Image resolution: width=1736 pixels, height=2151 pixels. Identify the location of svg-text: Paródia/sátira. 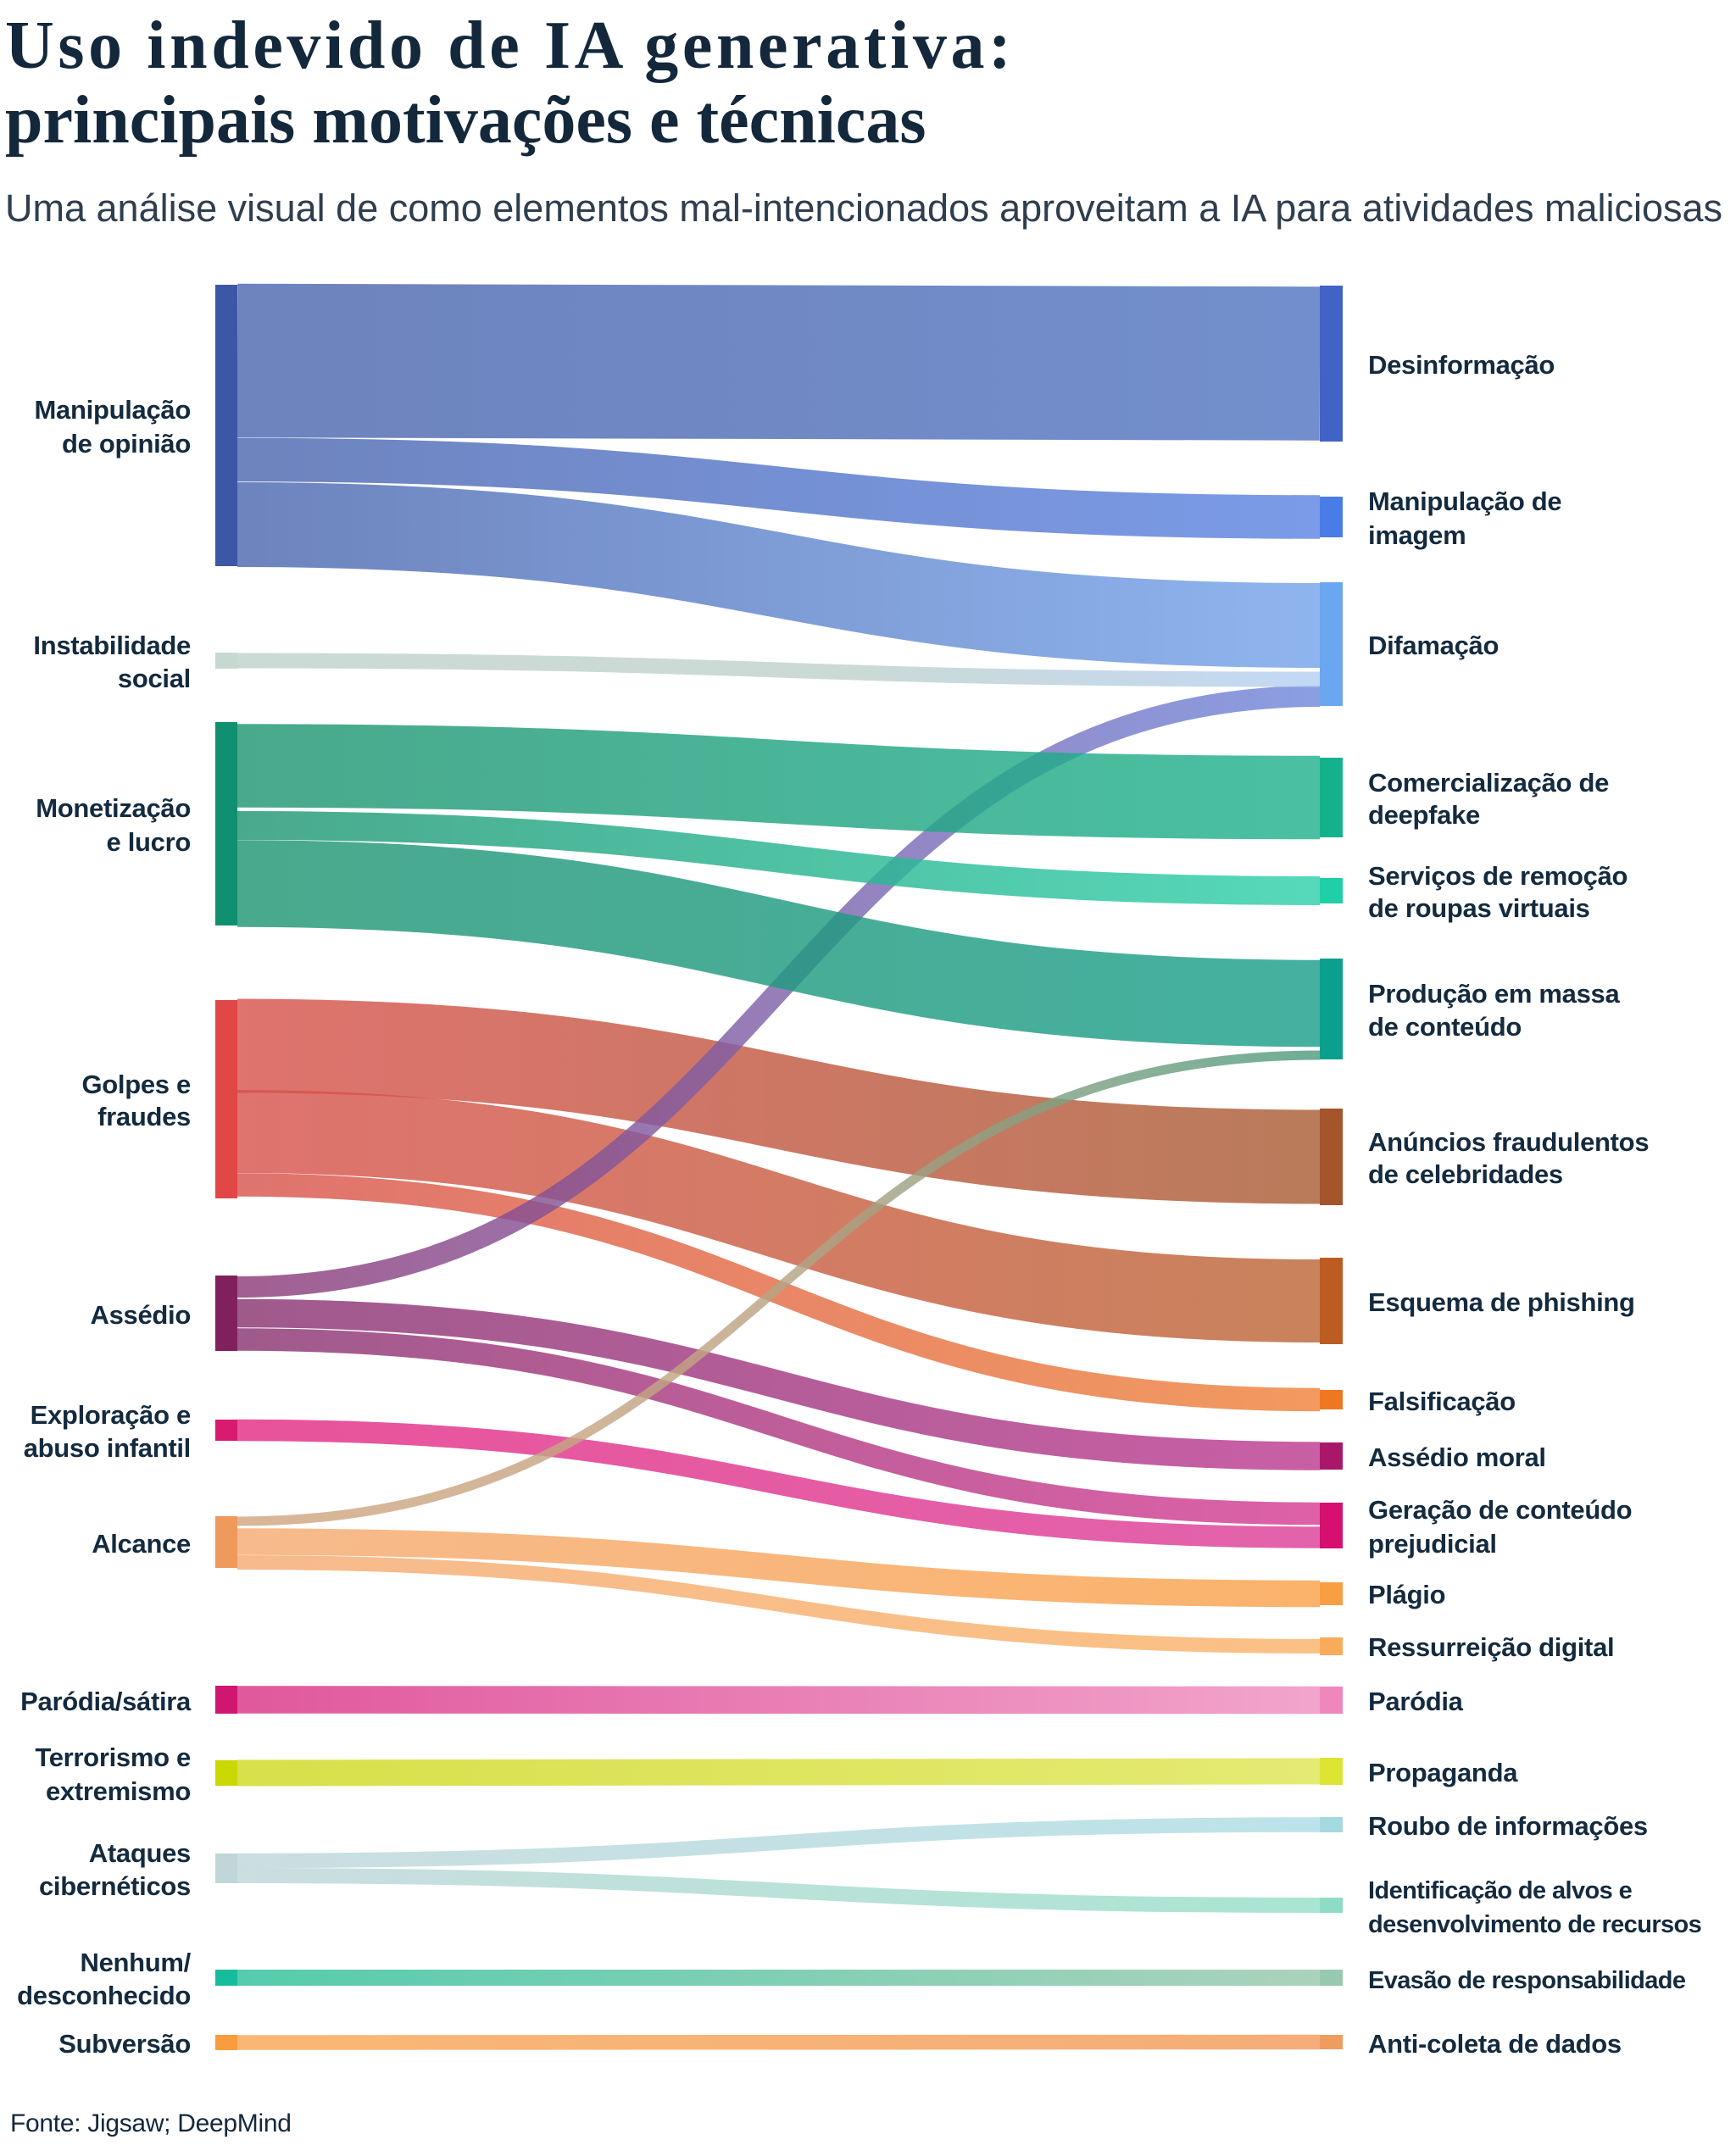
(106, 1701).